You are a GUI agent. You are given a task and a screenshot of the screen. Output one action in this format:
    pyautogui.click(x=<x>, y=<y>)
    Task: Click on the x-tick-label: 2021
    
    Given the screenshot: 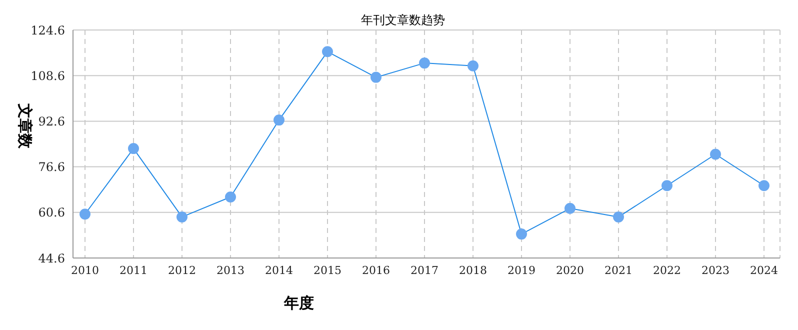 What is the action you would take?
    pyautogui.click(x=618, y=270)
    